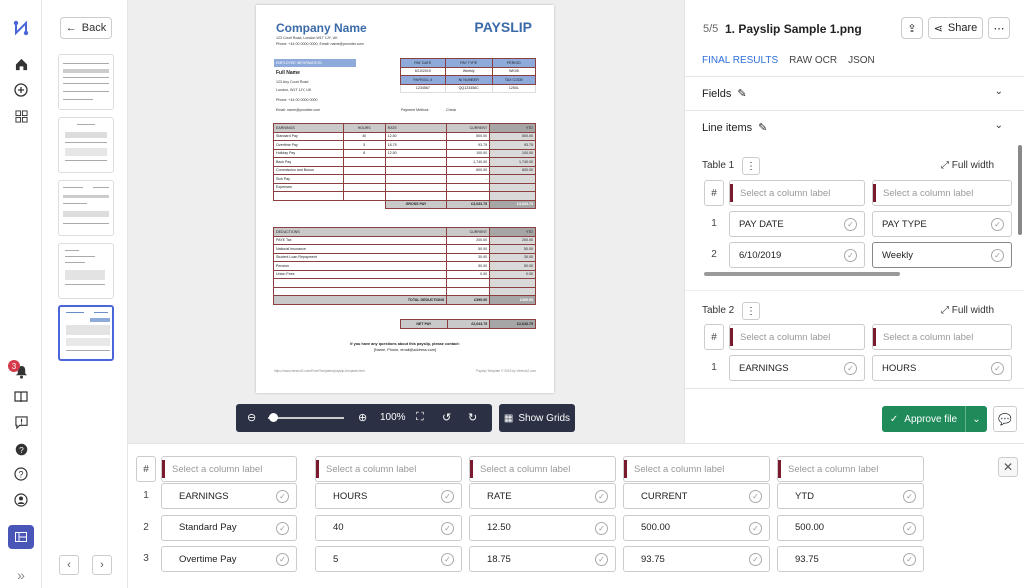 The width and height of the screenshot is (1024, 588). What do you see at coordinates (388, 527) in the screenshot?
I see `bottom-table-cell: 40 ✓` at bounding box center [388, 527].